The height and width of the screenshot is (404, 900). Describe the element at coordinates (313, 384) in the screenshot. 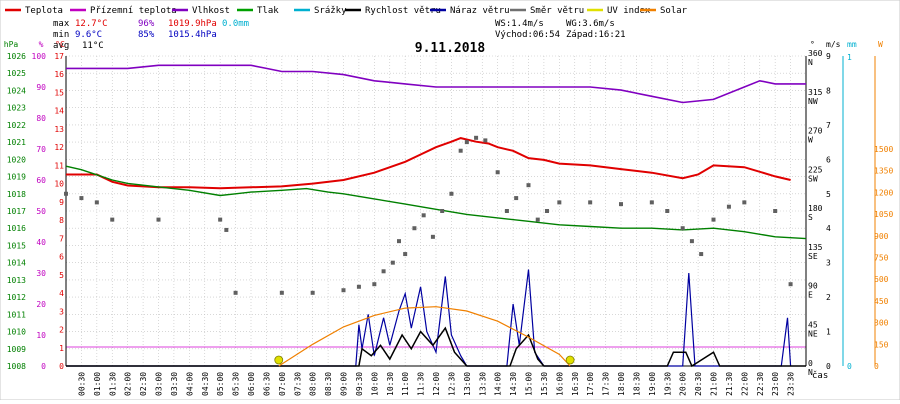

I see `x-tick-label: 08:00` at that location.